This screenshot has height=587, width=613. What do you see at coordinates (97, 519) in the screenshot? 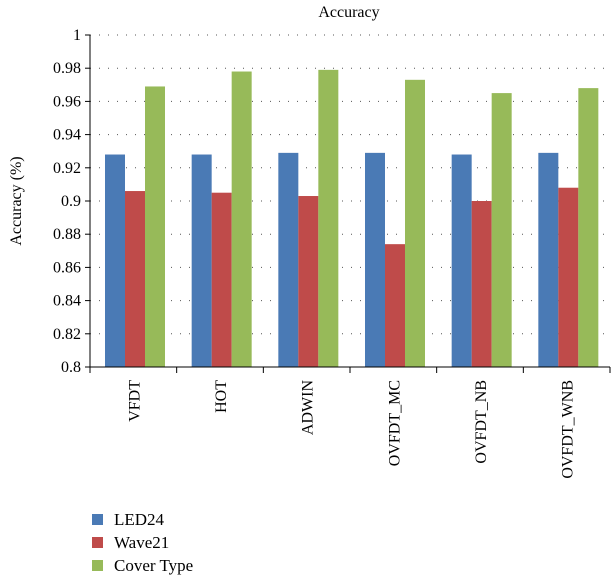
I see `legend-swatch-led24` at bounding box center [97, 519].